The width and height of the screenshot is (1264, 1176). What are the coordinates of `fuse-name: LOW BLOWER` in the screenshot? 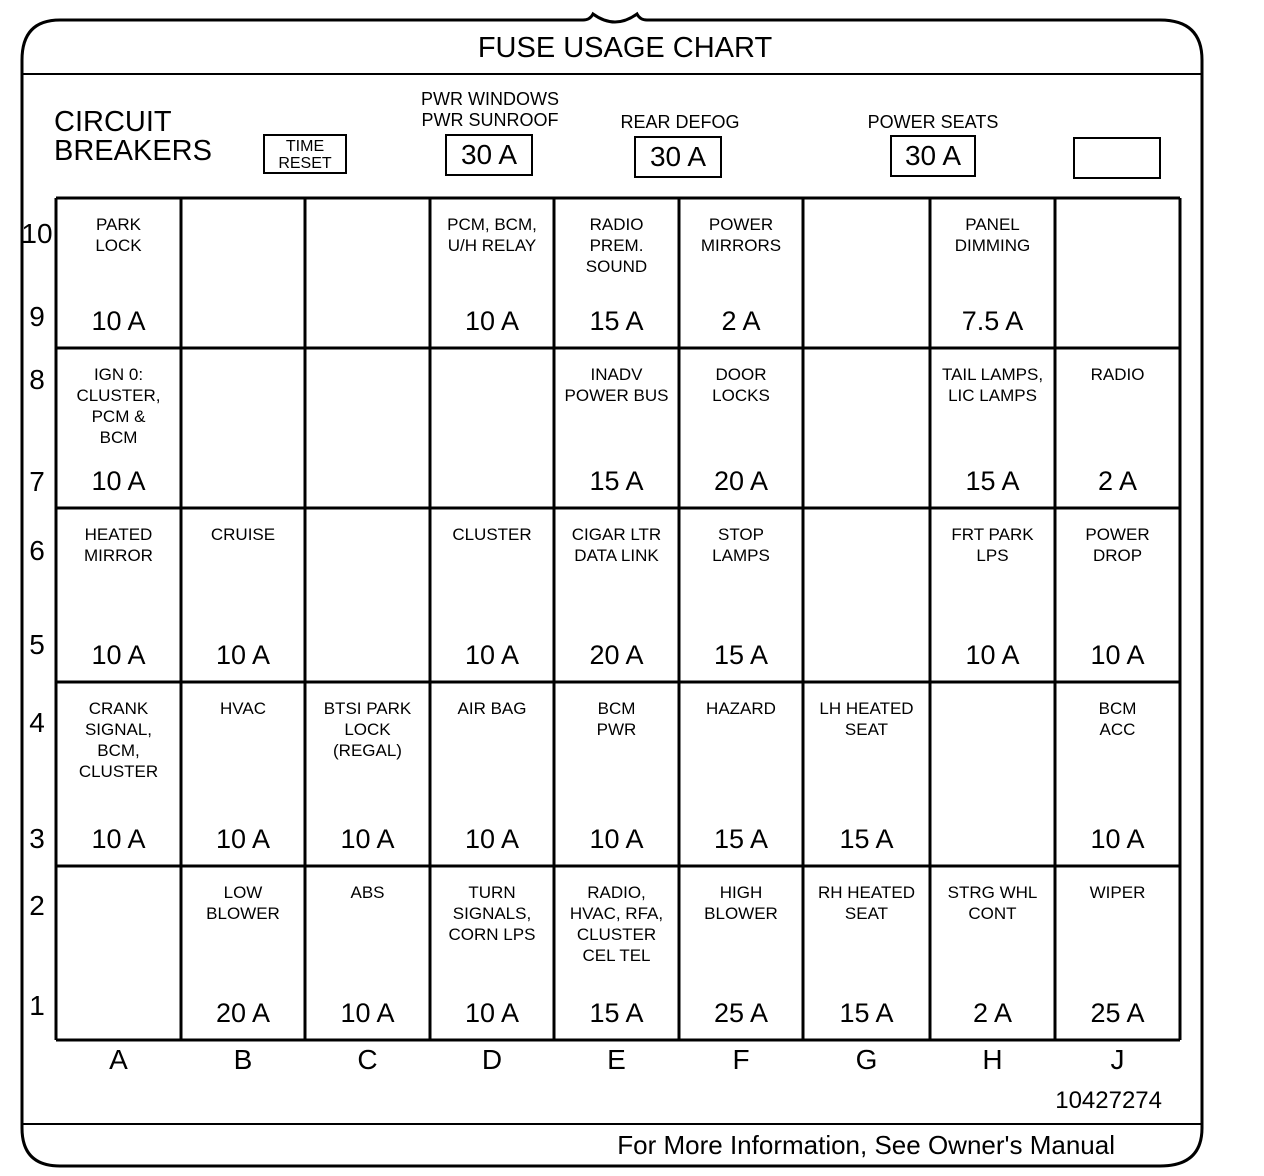 It's located at (243, 903).